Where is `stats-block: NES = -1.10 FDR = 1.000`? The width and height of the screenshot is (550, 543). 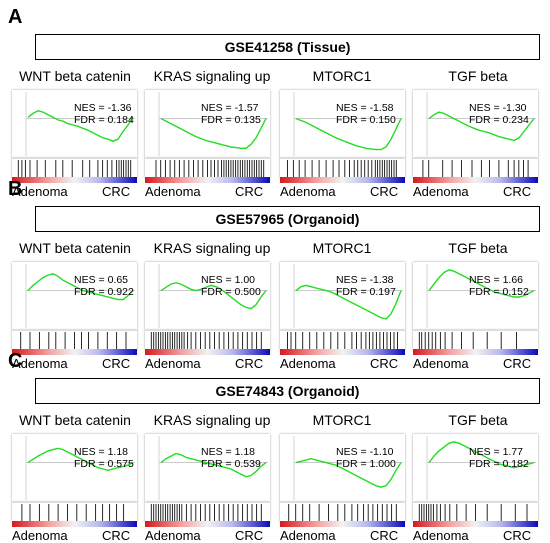
stats-block: NES = -1.10 FDR = 1.000 is located at coordinates (366, 458).